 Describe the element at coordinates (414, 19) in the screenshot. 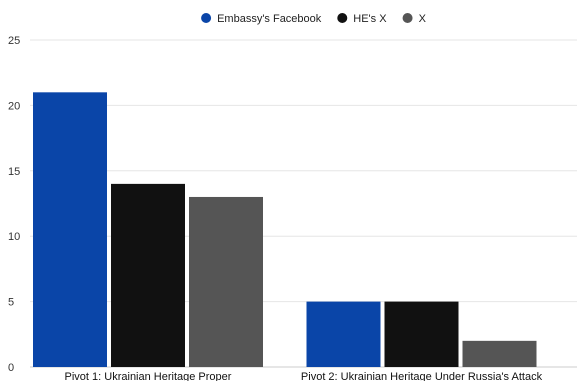

I see `legend-item: X` at that location.